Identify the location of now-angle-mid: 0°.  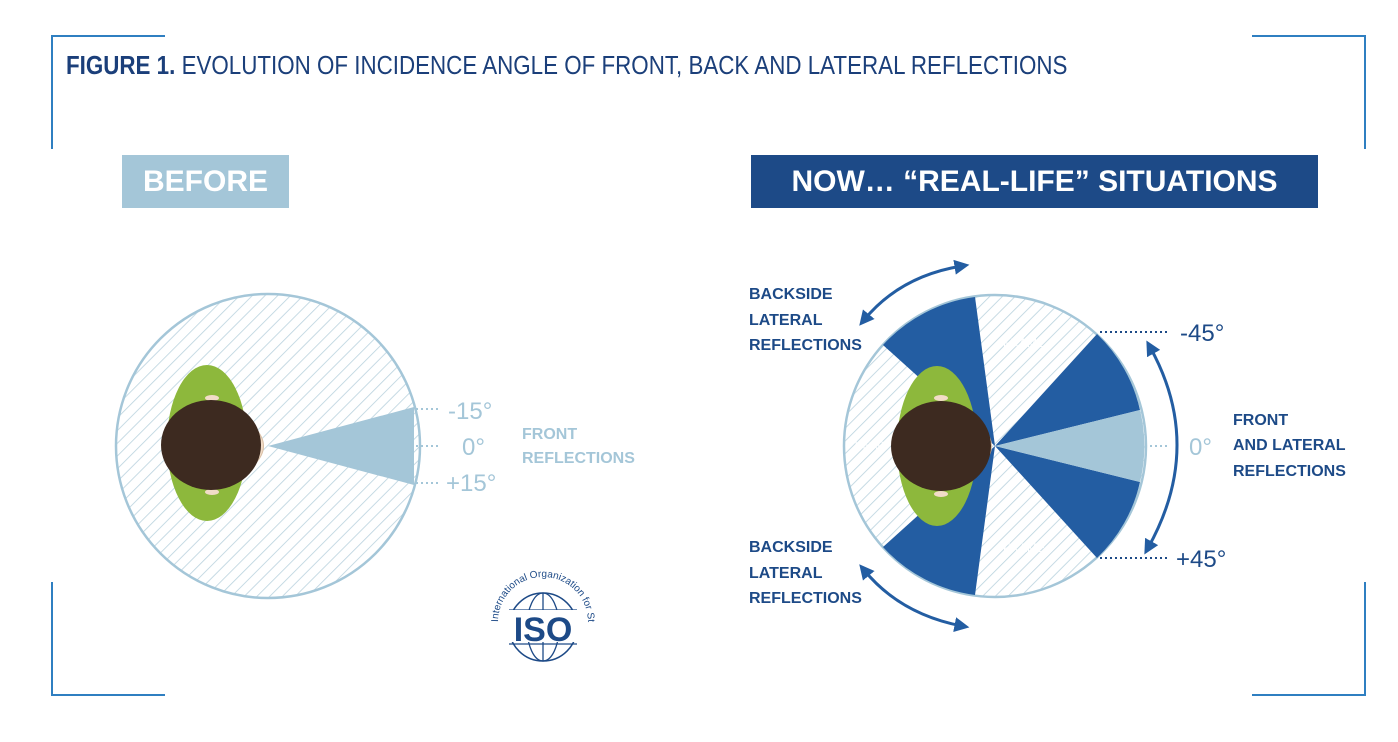
(1200, 447).